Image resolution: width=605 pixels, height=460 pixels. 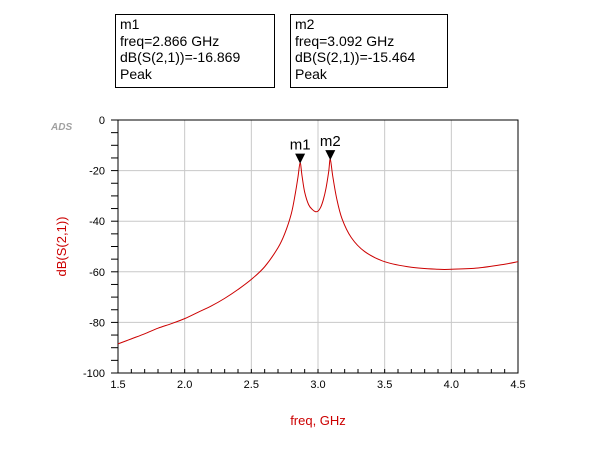 What do you see at coordinates (251, 385) in the screenshot?
I see `x-tick-label: 2.5` at bounding box center [251, 385].